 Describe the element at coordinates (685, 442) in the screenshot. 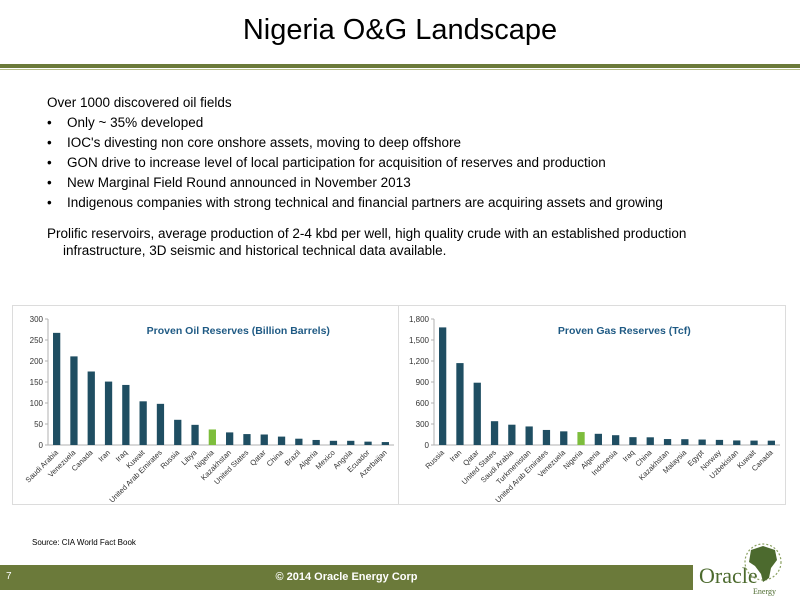

I see `bar-malaysia` at that location.